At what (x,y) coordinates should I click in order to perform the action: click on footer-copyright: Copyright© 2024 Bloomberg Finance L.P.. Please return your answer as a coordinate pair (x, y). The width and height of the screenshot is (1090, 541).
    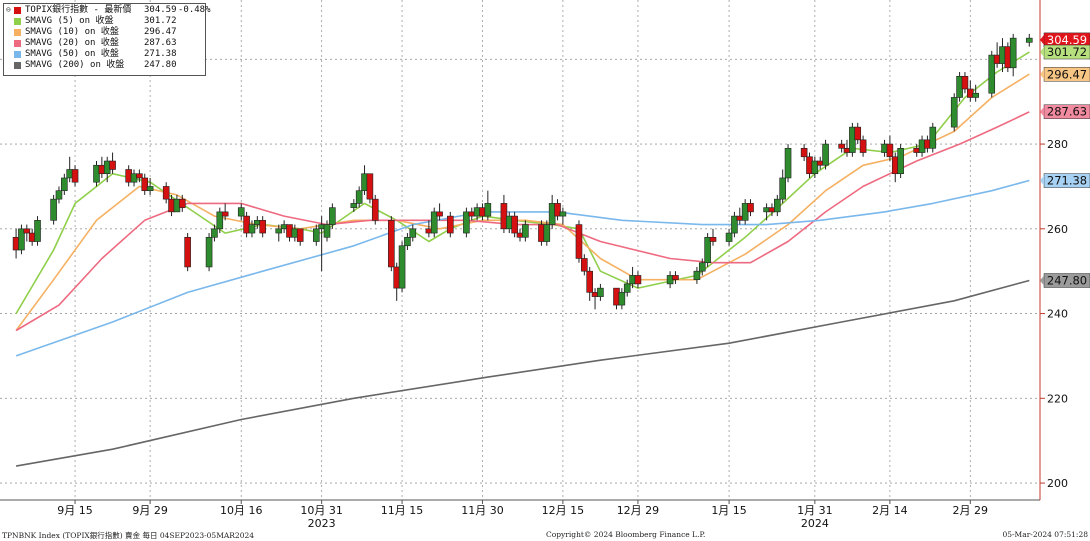
    Looking at the image, I should click on (626, 534).